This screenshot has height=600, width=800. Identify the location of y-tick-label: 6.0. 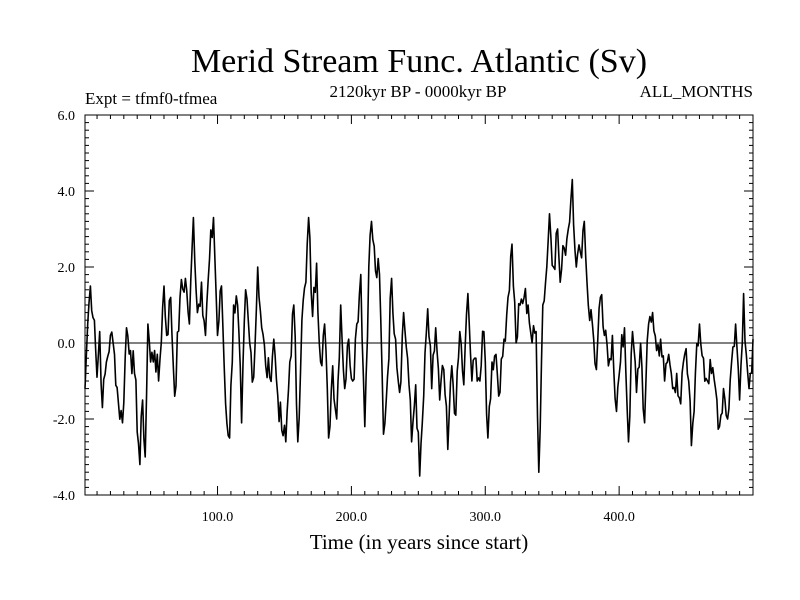
(67, 116).